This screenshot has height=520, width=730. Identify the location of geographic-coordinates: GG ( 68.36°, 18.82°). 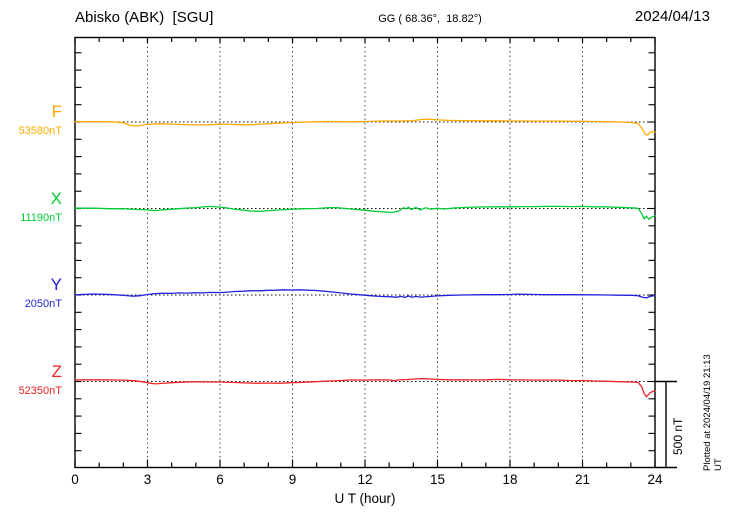
(430, 19).